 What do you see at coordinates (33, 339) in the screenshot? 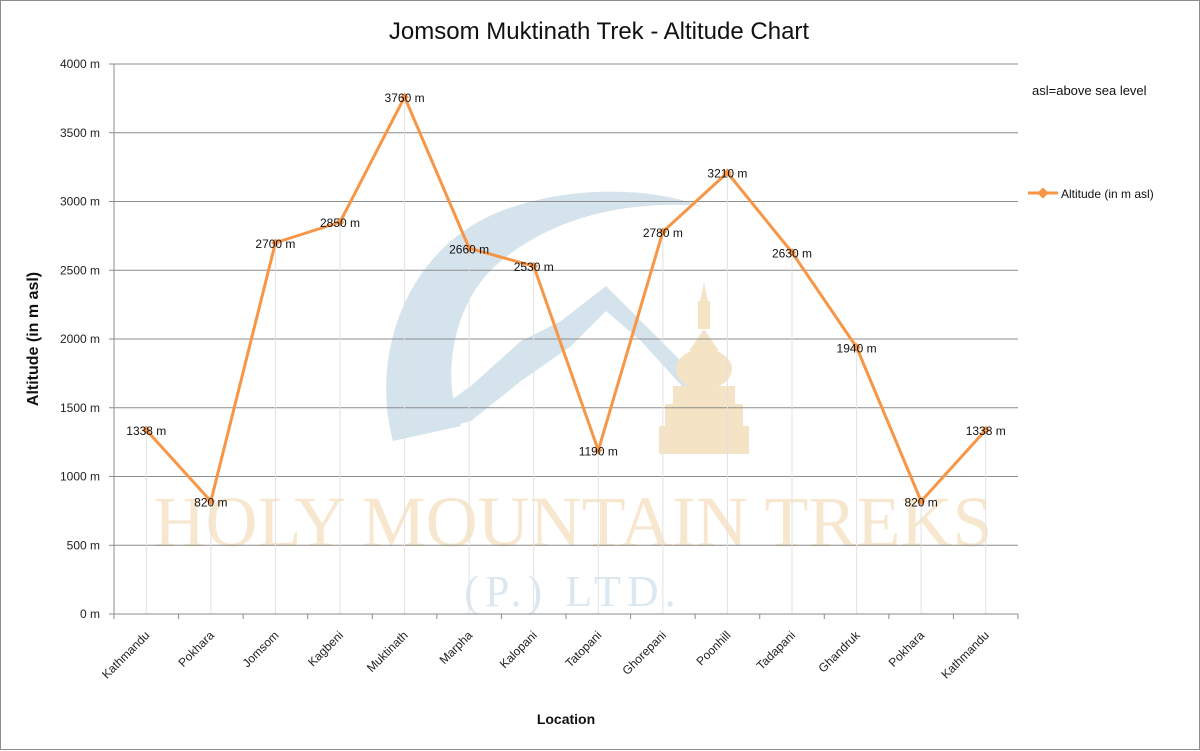
I see `y-axis-title: Altitude (in m asl)` at bounding box center [33, 339].